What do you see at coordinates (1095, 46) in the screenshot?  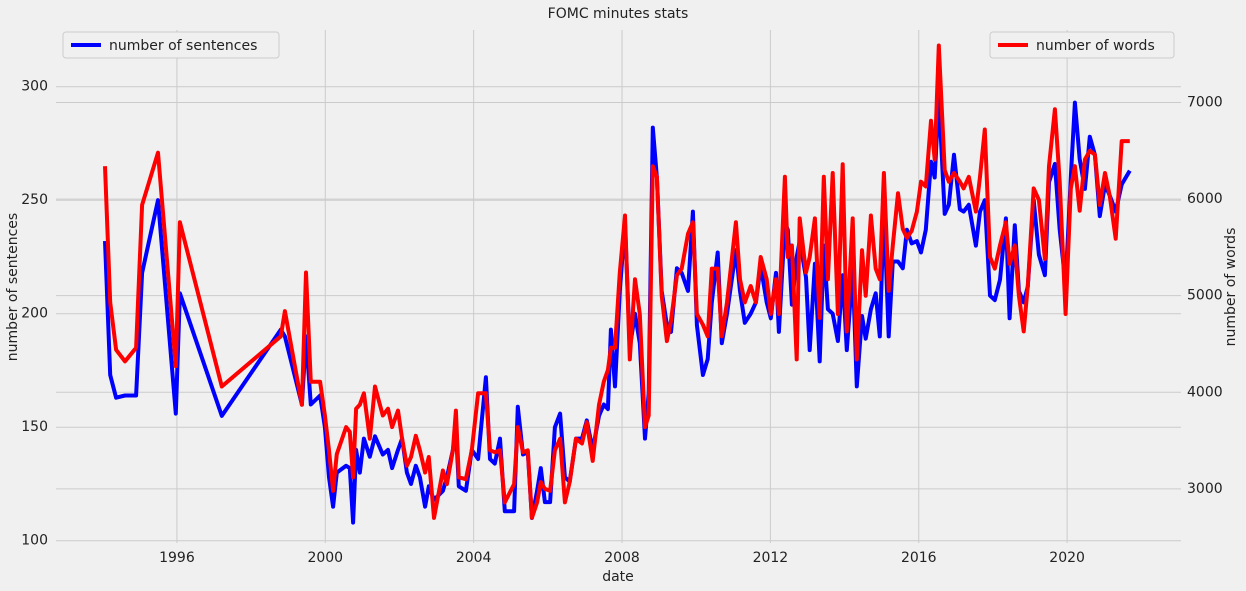 I see `legend-label: number of words` at bounding box center [1095, 46].